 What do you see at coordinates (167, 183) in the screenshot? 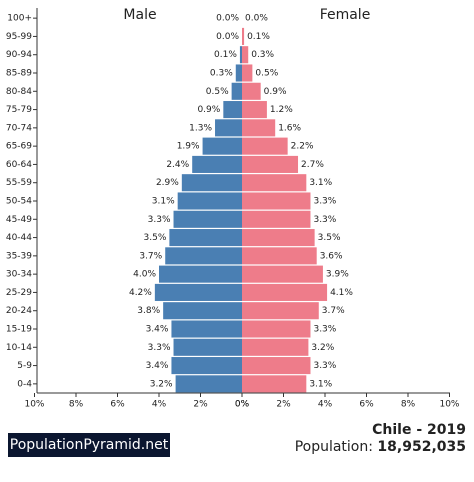
I see `value-label: 2.9%` at bounding box center [167, 183].